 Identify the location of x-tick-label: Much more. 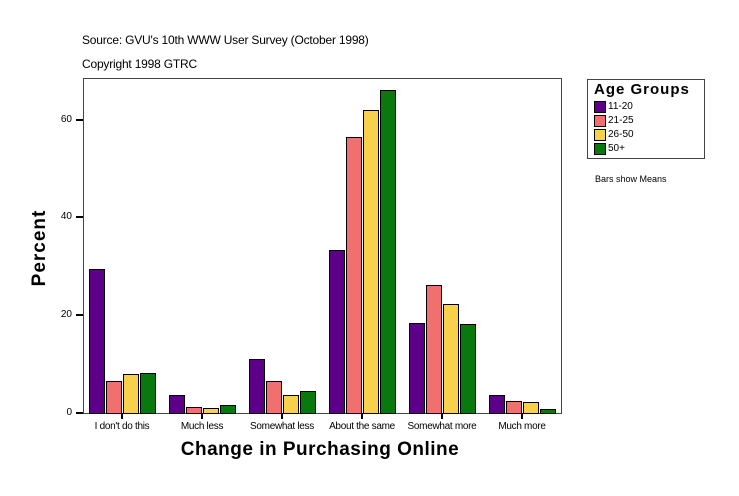
(522, 426).